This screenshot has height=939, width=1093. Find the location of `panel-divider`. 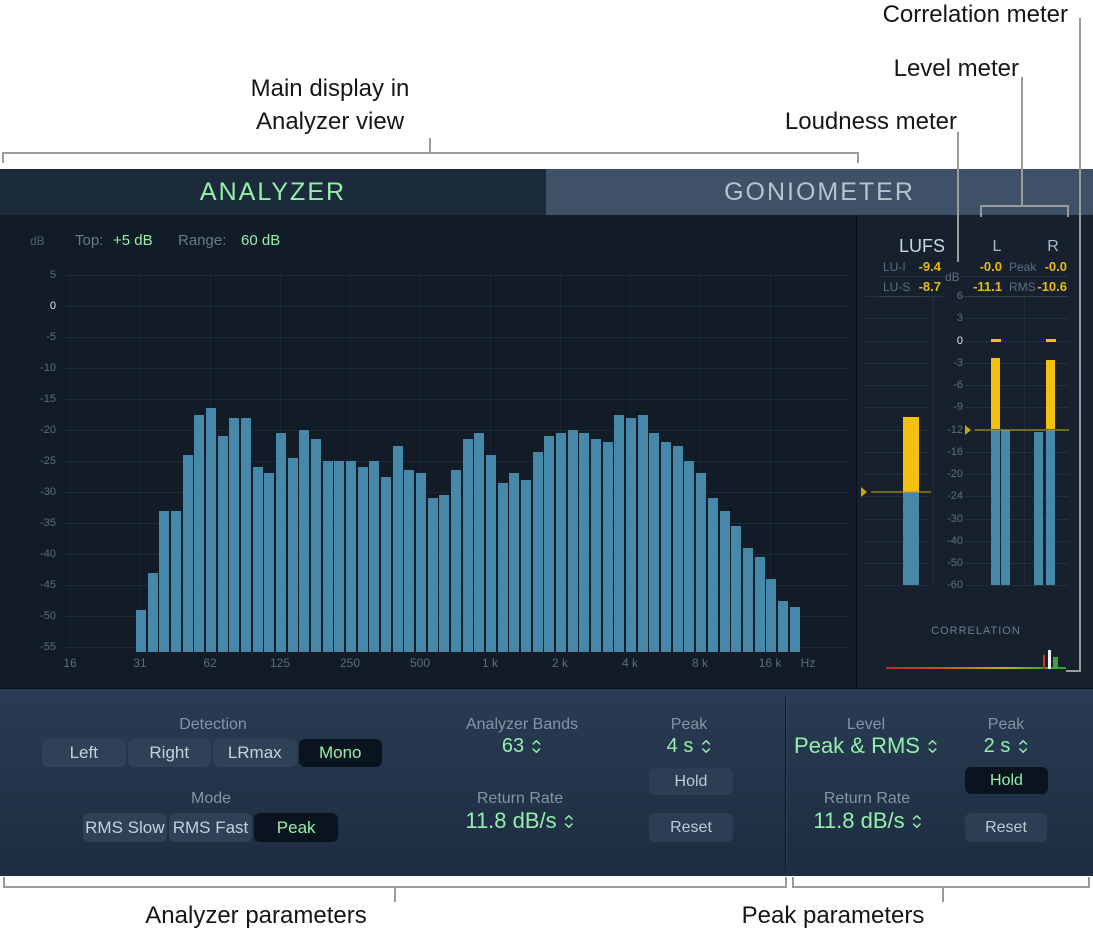

panel-divider is located at coordinates (785, 783).